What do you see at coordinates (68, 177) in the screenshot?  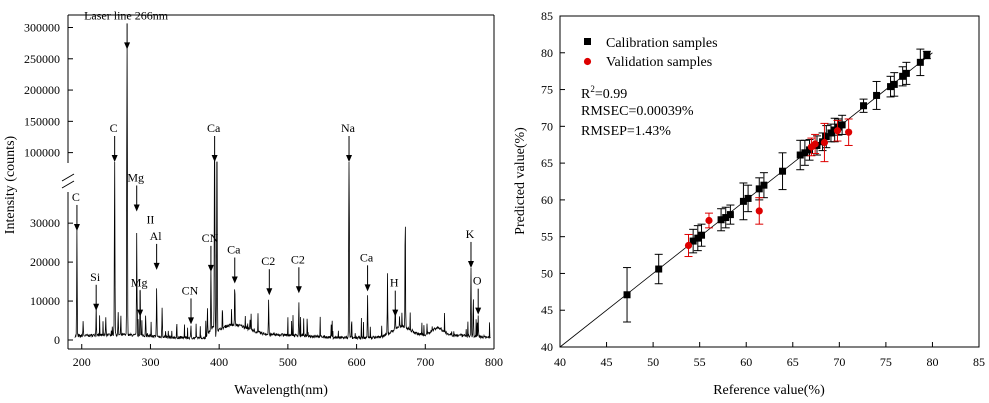 I see `axis-break-mark` at bounding box center [68, 177].